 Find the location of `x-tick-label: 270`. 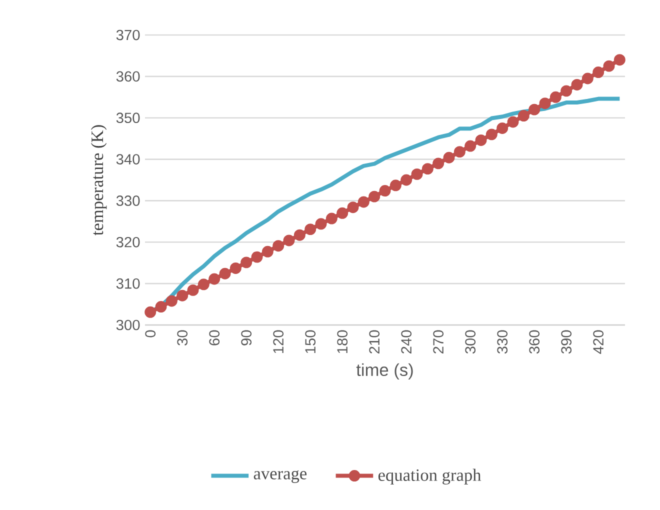

x-tick-label: 270 is located at coordinates (438, 342).